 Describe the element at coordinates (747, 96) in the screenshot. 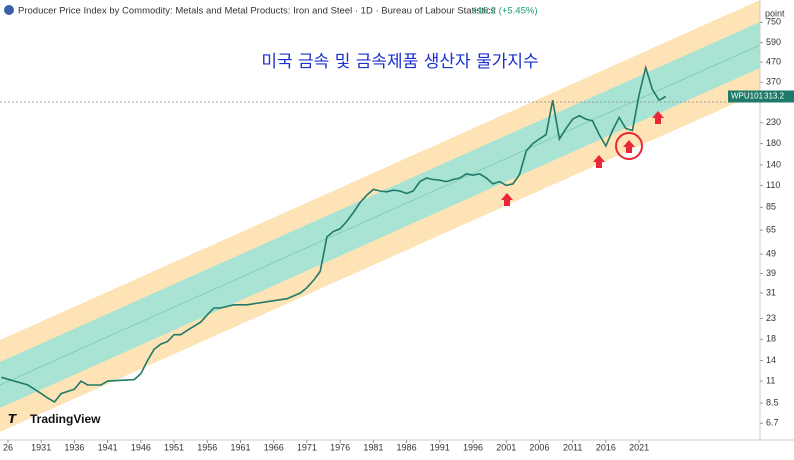

I see `series-name: WPU101` at that location.